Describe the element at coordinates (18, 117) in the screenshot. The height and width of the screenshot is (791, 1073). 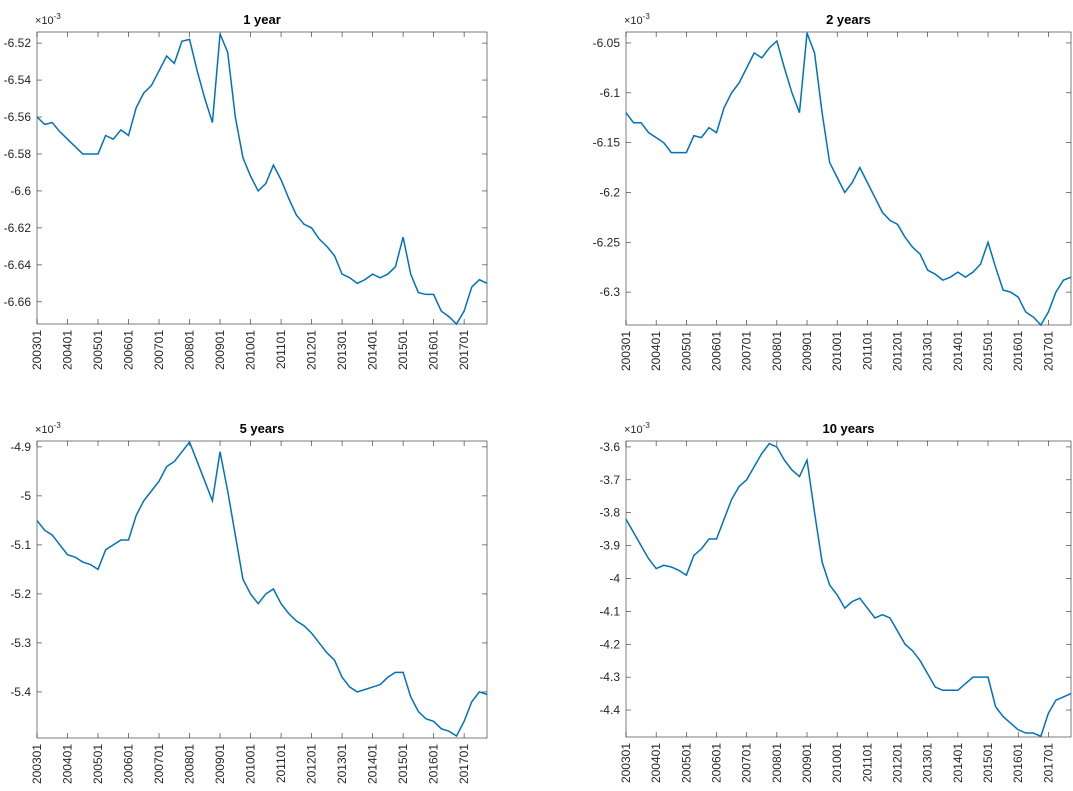
I see `y-tick-label: -6.56` at that location.